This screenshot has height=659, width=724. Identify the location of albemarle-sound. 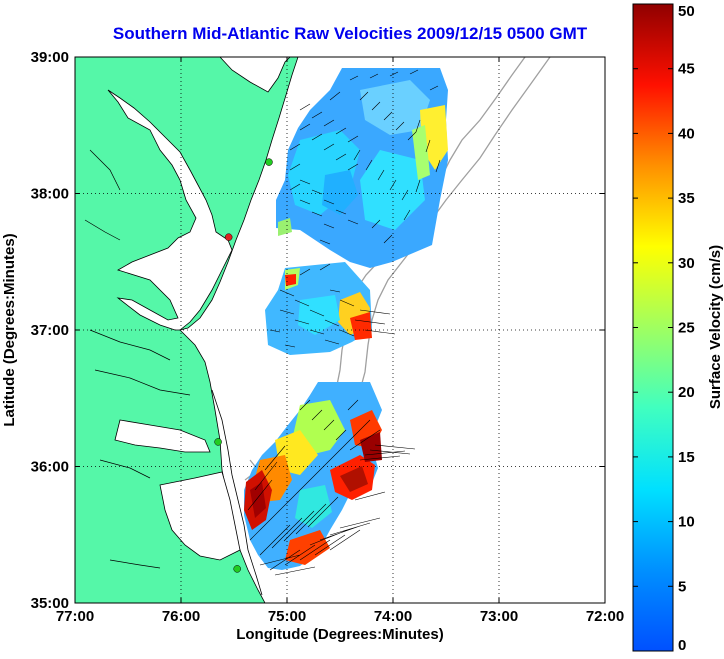
(162, 436).